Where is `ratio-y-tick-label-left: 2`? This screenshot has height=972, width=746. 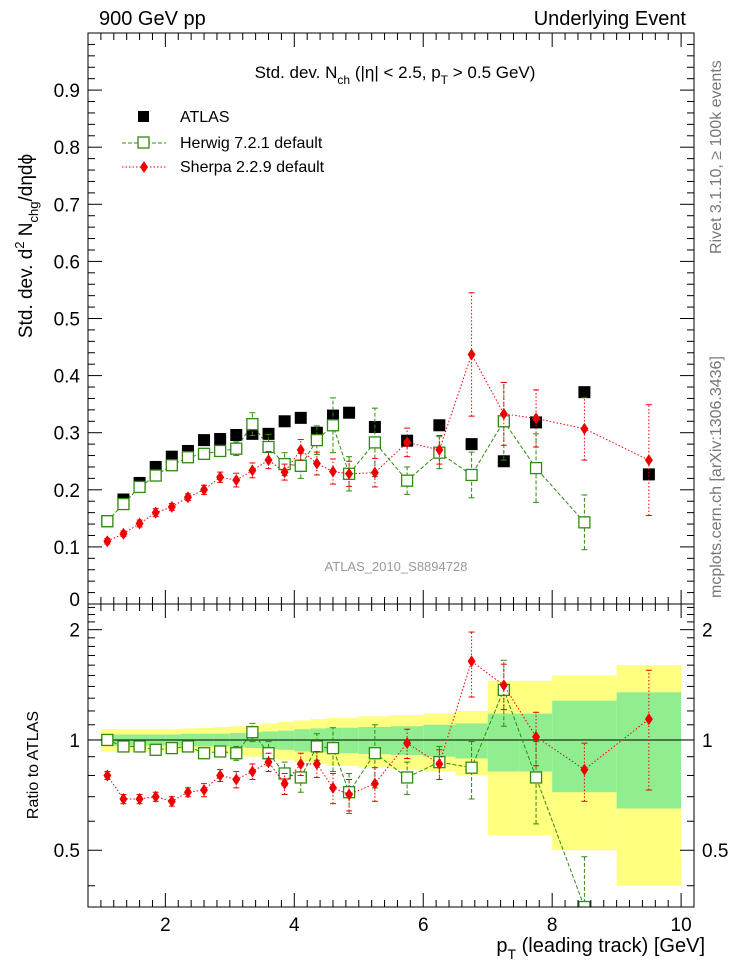 ratio-y-tick-label-left: 2 is located at coordinates (74, 631).